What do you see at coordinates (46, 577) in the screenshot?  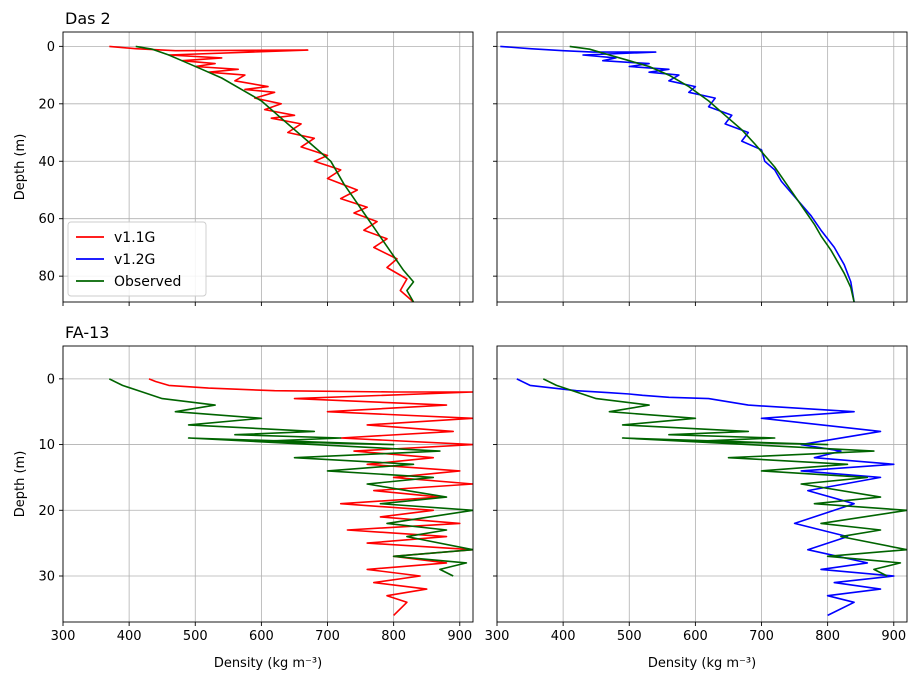 I see `y-tick-label: 30` at bounding box center [46, 577].